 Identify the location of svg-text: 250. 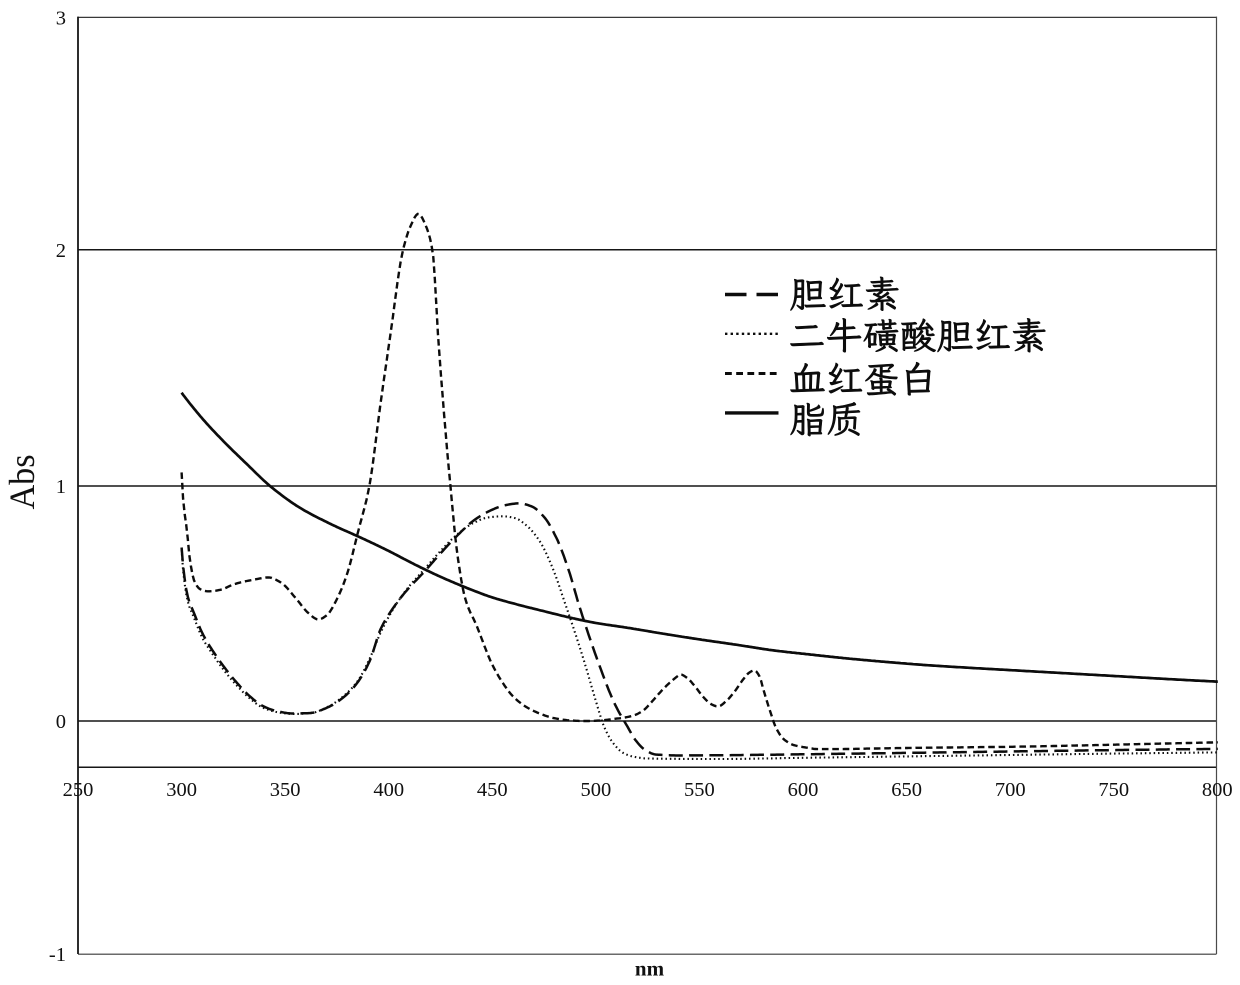
(78, 790).